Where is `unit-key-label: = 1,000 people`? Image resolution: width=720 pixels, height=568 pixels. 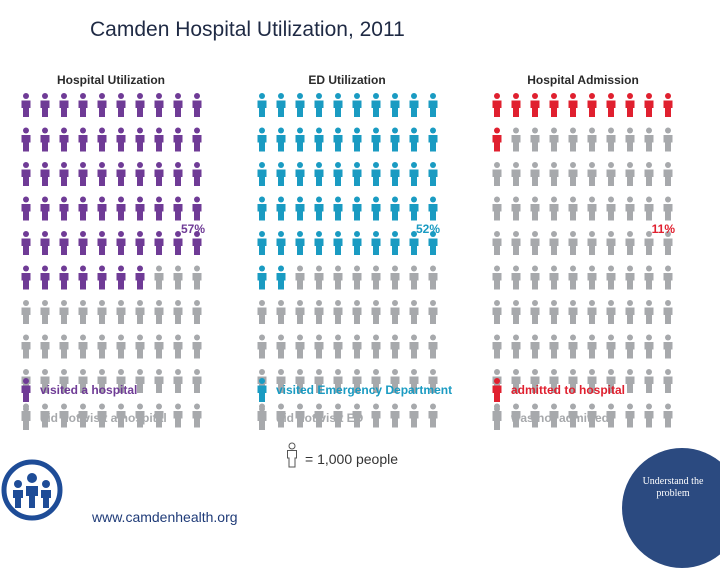
unit-key-label: = 1,000 people is located at coordinates (351, 459).